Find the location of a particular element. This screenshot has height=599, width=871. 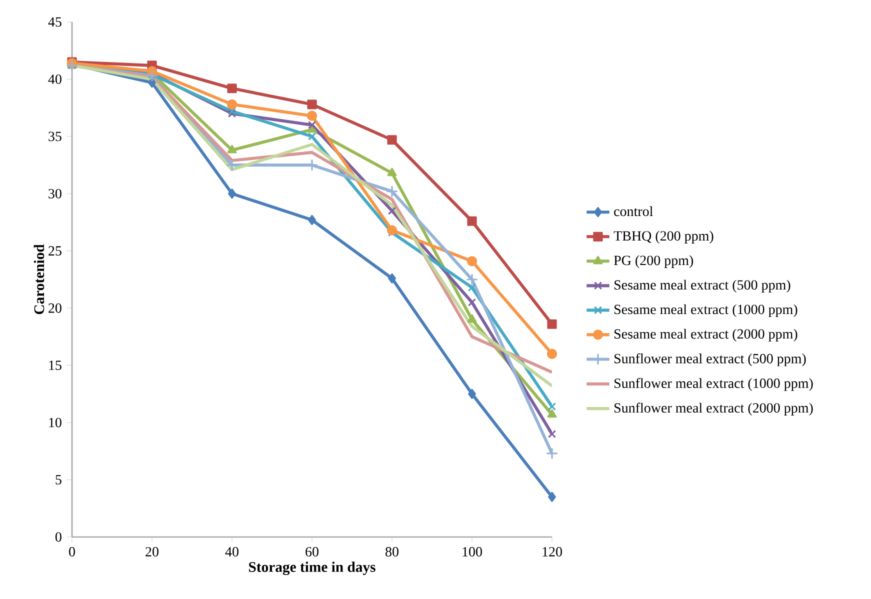

legend-label: Sesame meal extract (2000 ppm) is located at coordinates (706, 335).